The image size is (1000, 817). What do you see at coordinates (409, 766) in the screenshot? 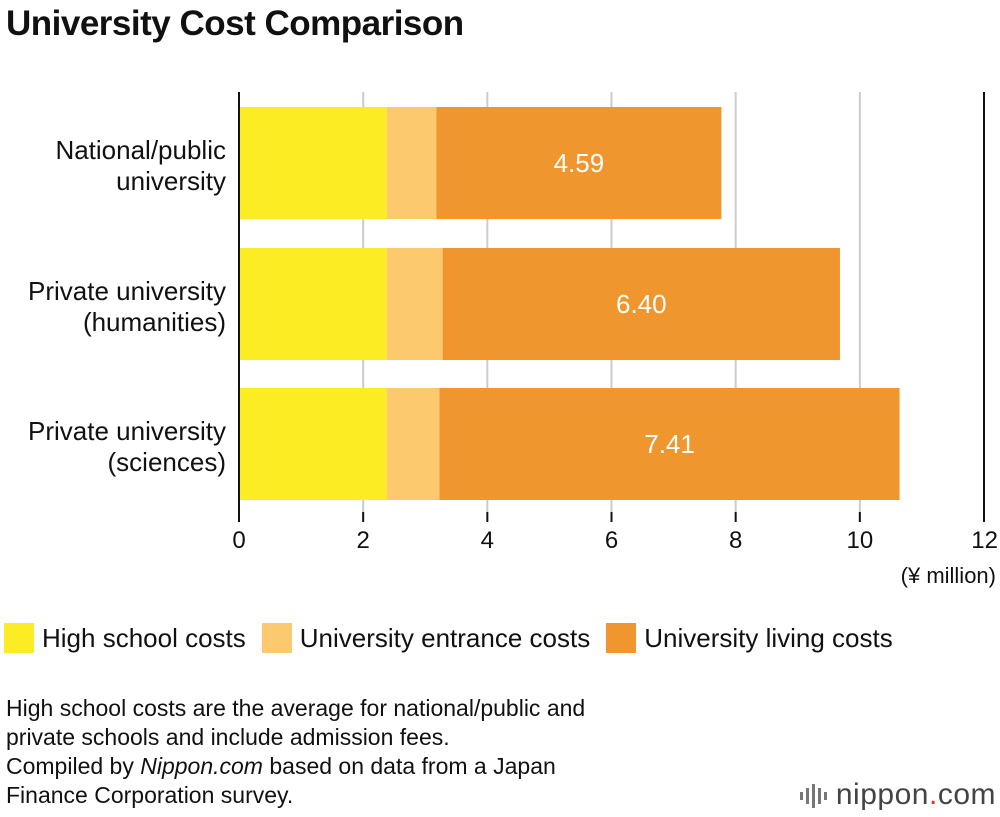
I see `note-compiled-suffix: based on data from a Japan` at bounding box center [409, 766].